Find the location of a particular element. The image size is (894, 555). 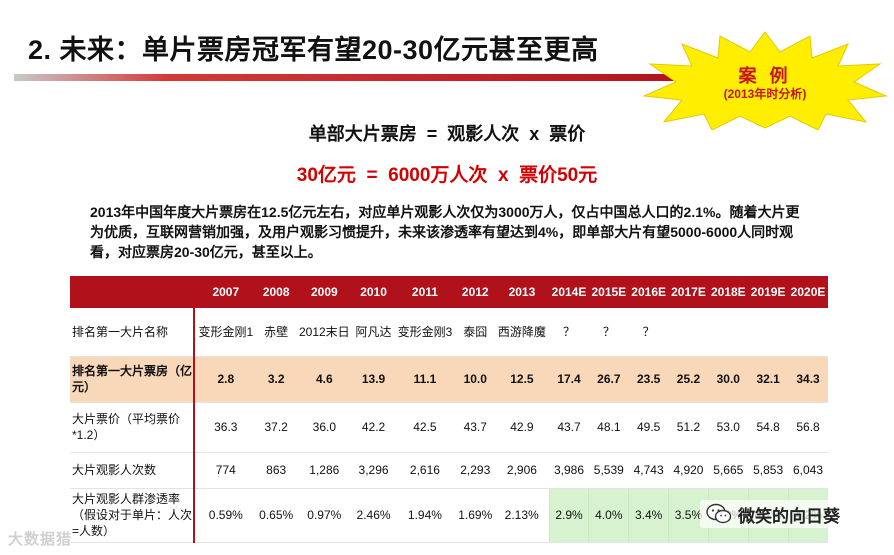

table-cell: 泰囧 is located at coordinates (475, 332).